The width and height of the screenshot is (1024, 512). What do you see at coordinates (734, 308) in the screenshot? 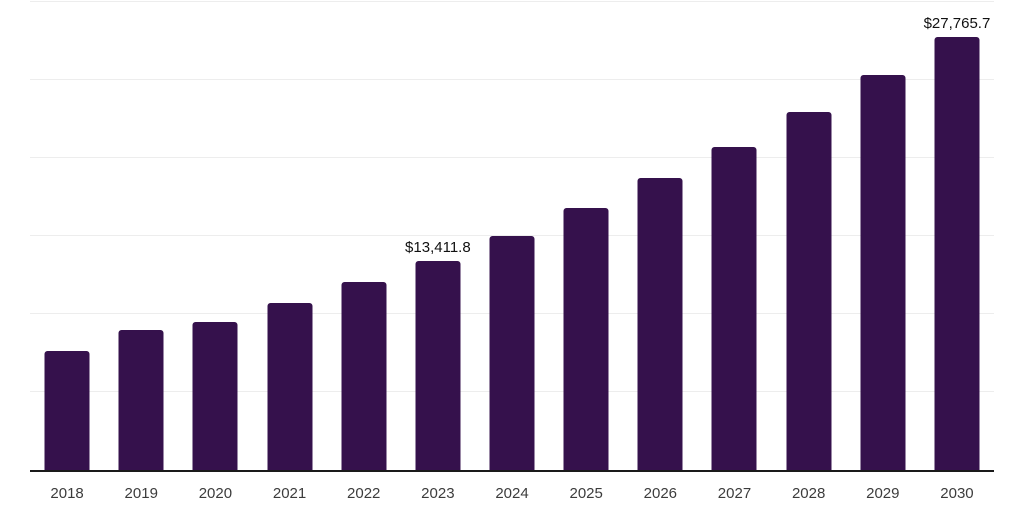
I see `bar-2027` at bounding box center [734, 308].